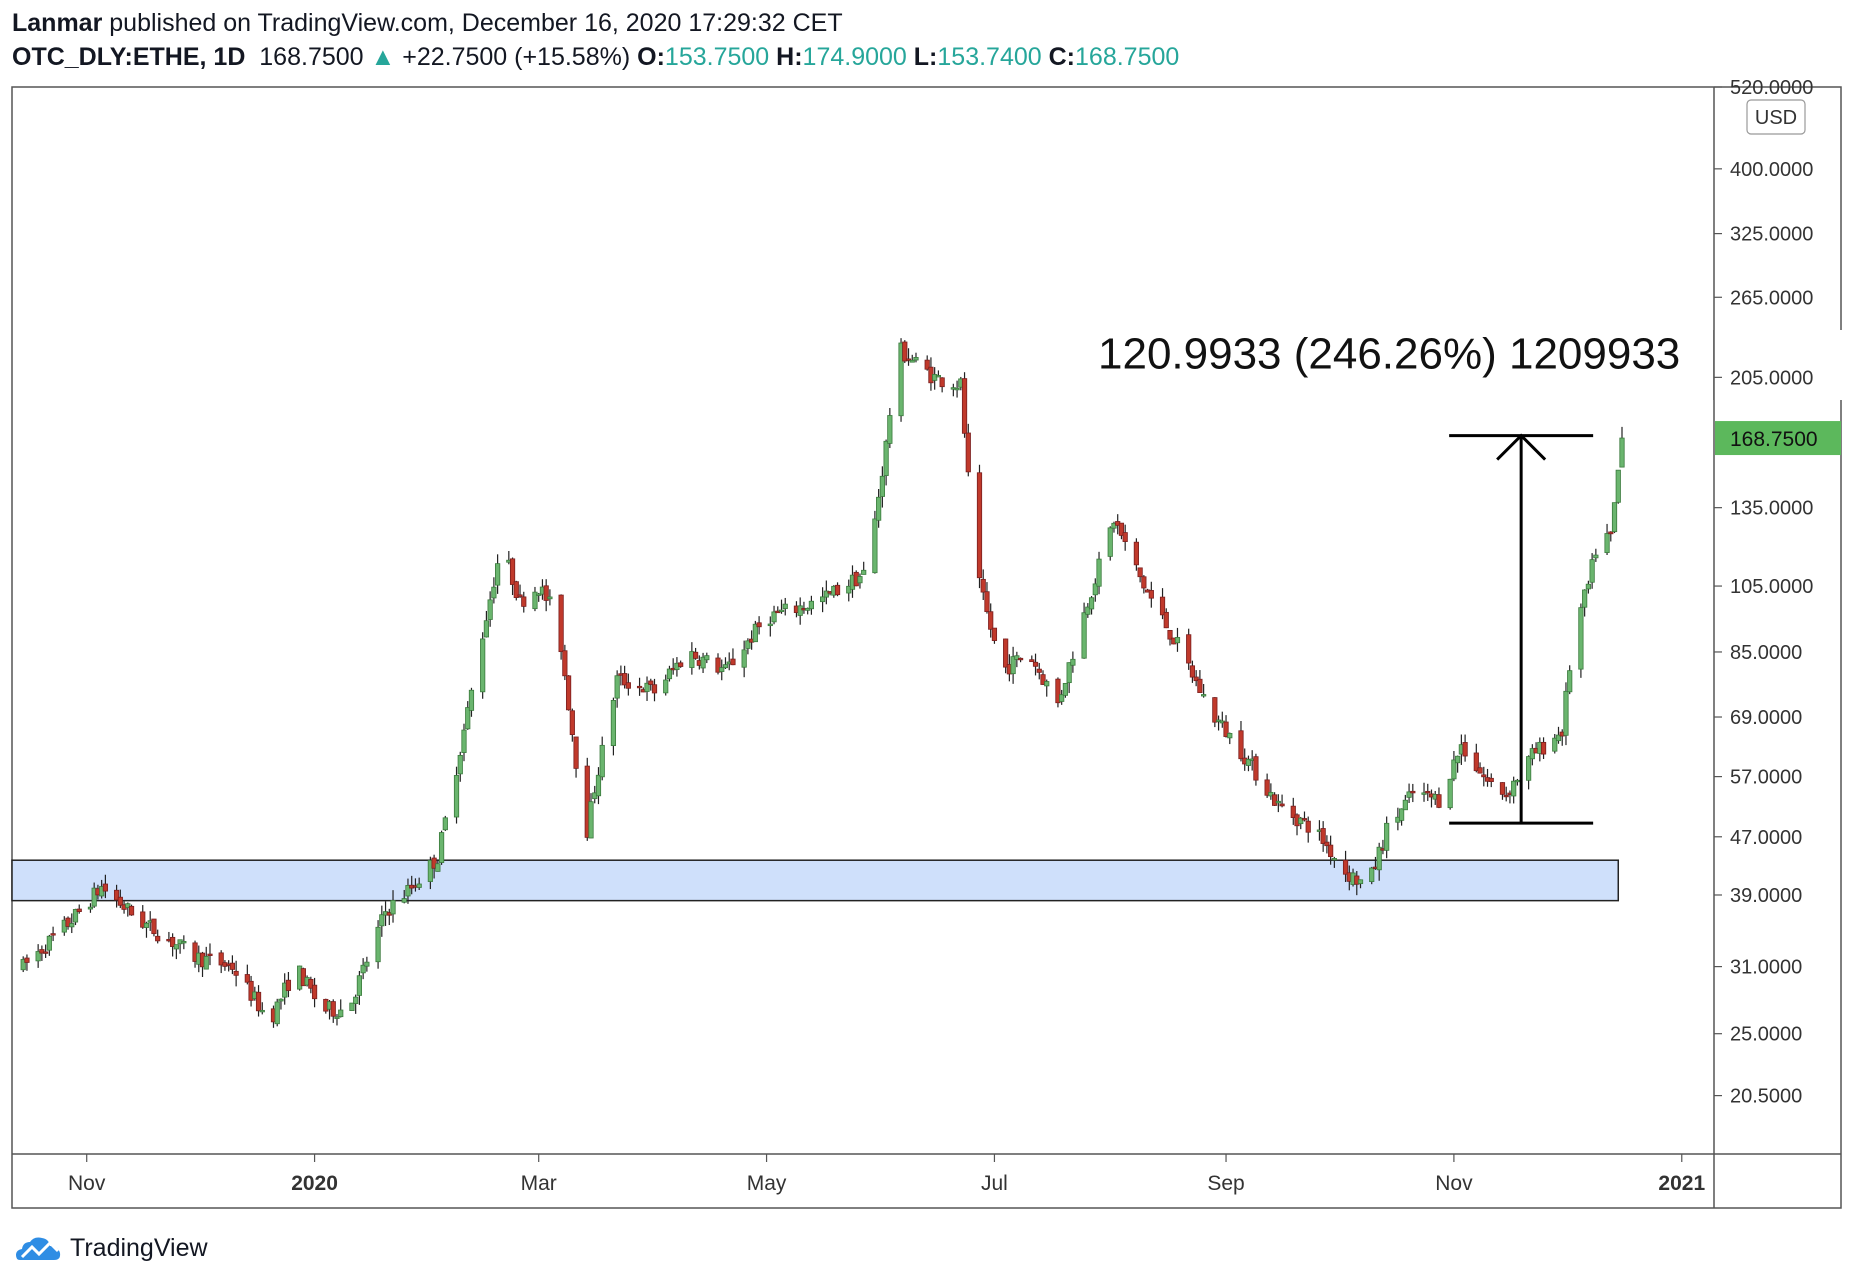 The image size is (1852, 1282). Describe the element at coordinates (57, 23) in the screenshot. I see `author-name: Lanmar` at that location.